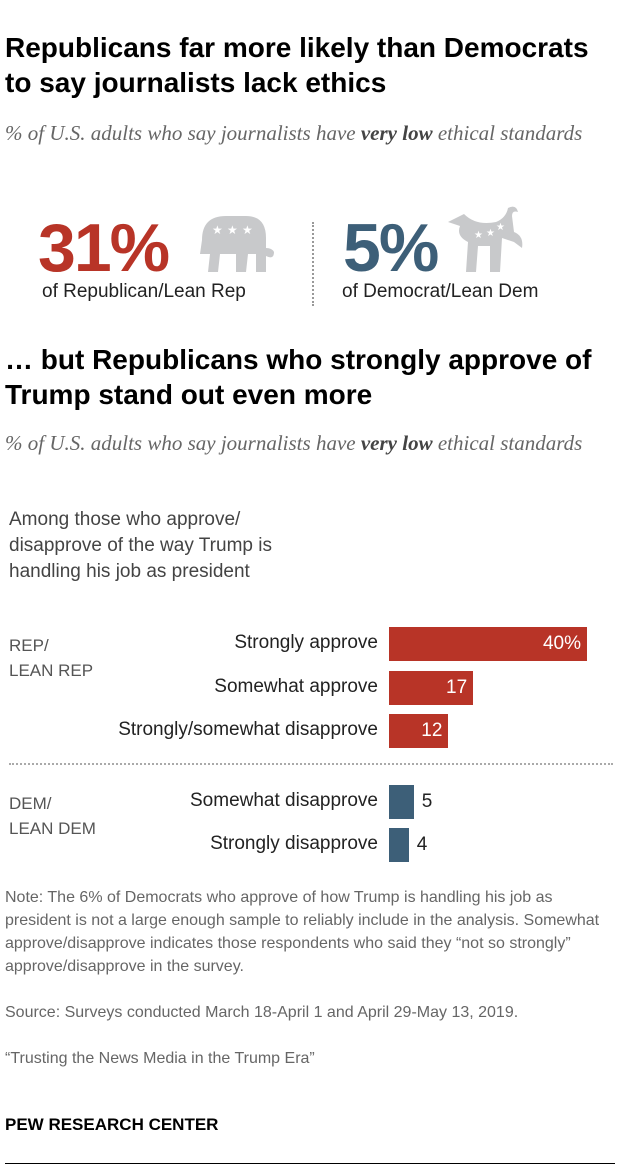  Describe the element at coordinates (440, 291) in the screenshot. I see `dem-stat-label: of Democrat/Lean Dem` at that location.